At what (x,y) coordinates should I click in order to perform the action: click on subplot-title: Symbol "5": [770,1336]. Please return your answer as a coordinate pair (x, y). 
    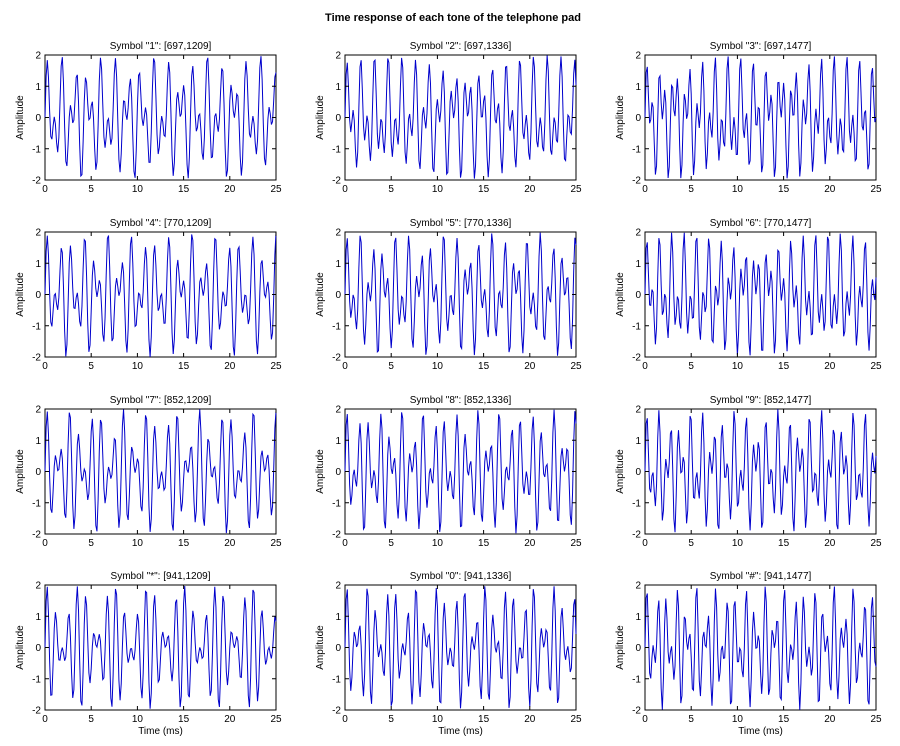
    Looking at the image, I should click on (461, 223).